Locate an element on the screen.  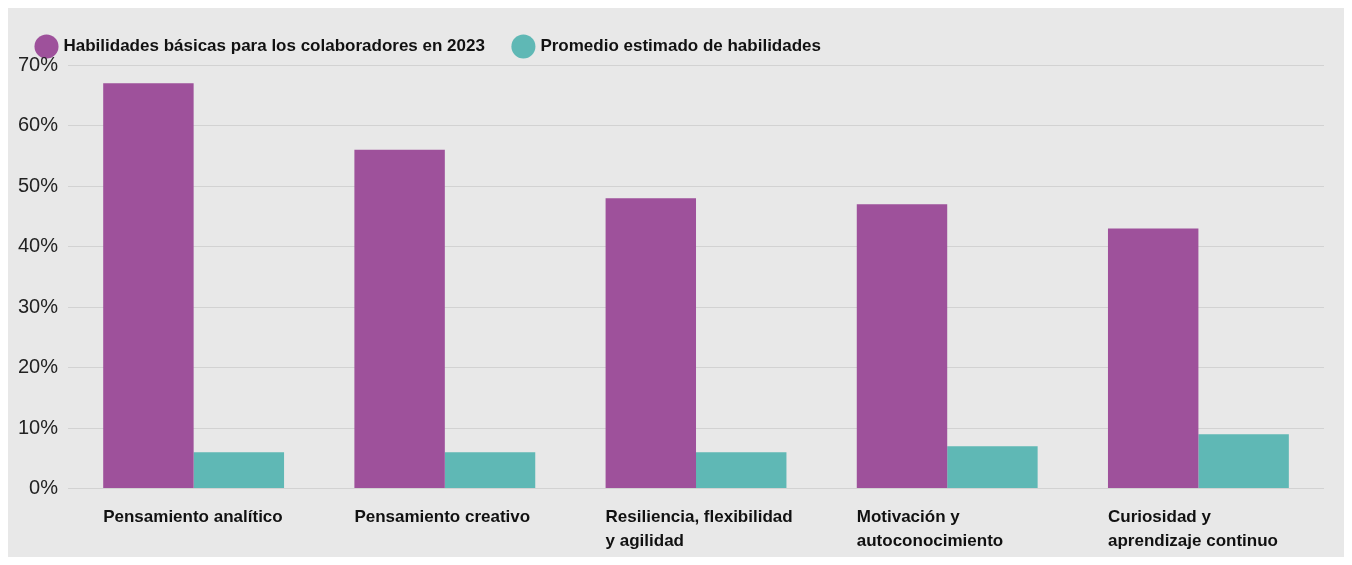
x-tick-label: Pensamiento analítico is located at coordinates (193, 516).